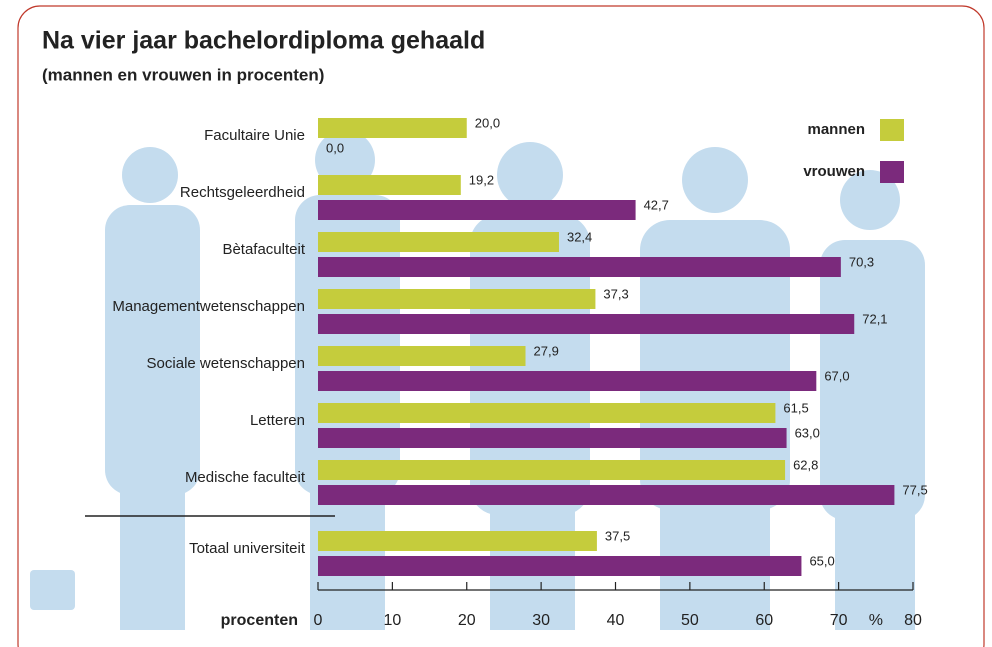 The width and height of the screenshot is (992, 647). I want to click on value-label: 0,0, so click(335, 147).